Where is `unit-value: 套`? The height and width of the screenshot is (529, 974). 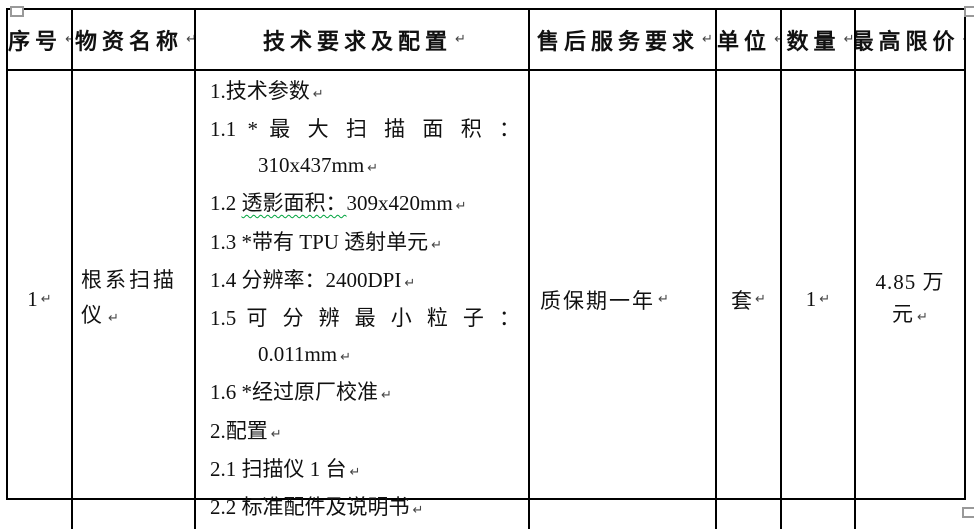 unit-value: 套 is located at coordinates (742, 300).